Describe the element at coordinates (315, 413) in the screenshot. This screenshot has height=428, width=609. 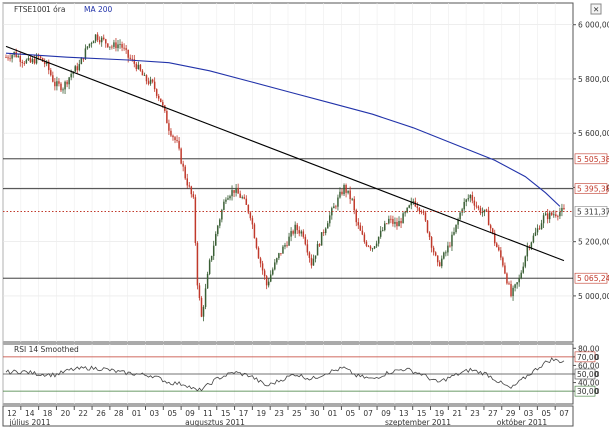
I see `x-tick-label: 30` at that location.